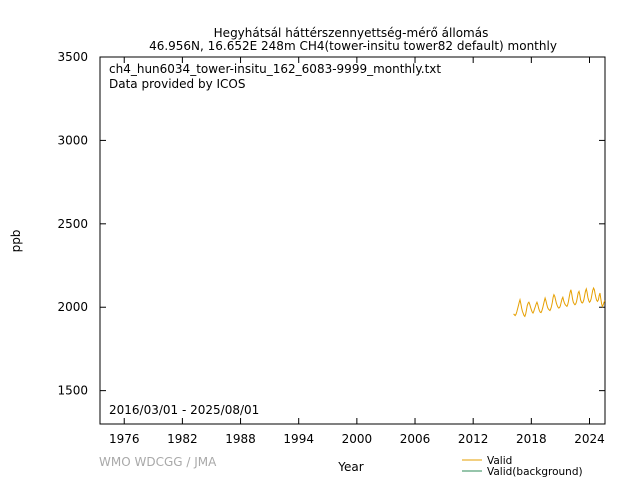  What do you see at coordinates (298, 439) in the screenshot?
I see `x-tick-label-1994: 1994` at bounding box center [298, 439].